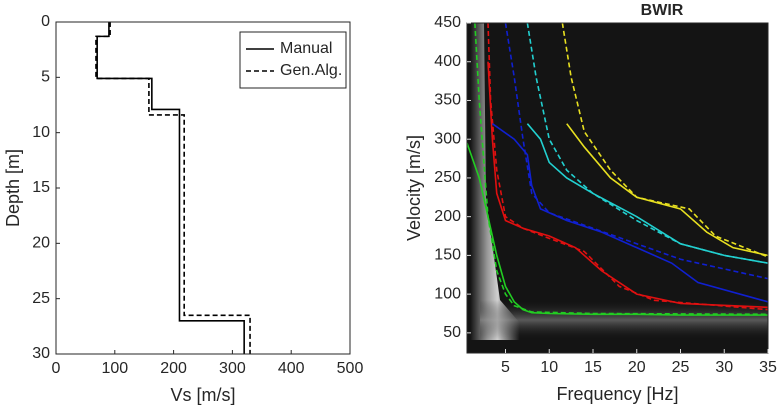  What do you see at coordinates (667, 190) in the screenshot?
I see `series-line` at bounding box center [667, 190].